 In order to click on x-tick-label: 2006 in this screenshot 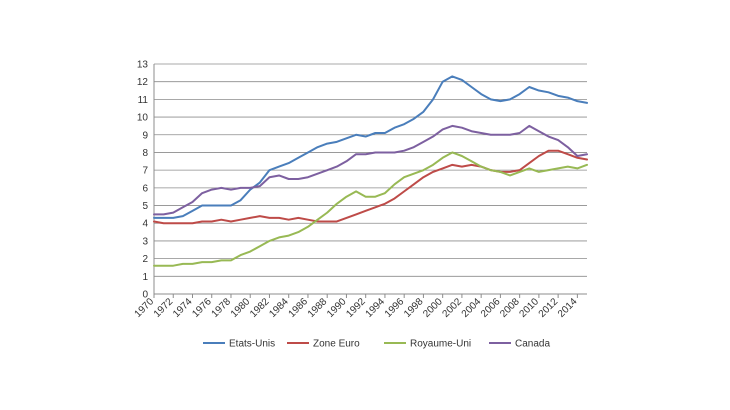, I will do `click(491, 308)`.